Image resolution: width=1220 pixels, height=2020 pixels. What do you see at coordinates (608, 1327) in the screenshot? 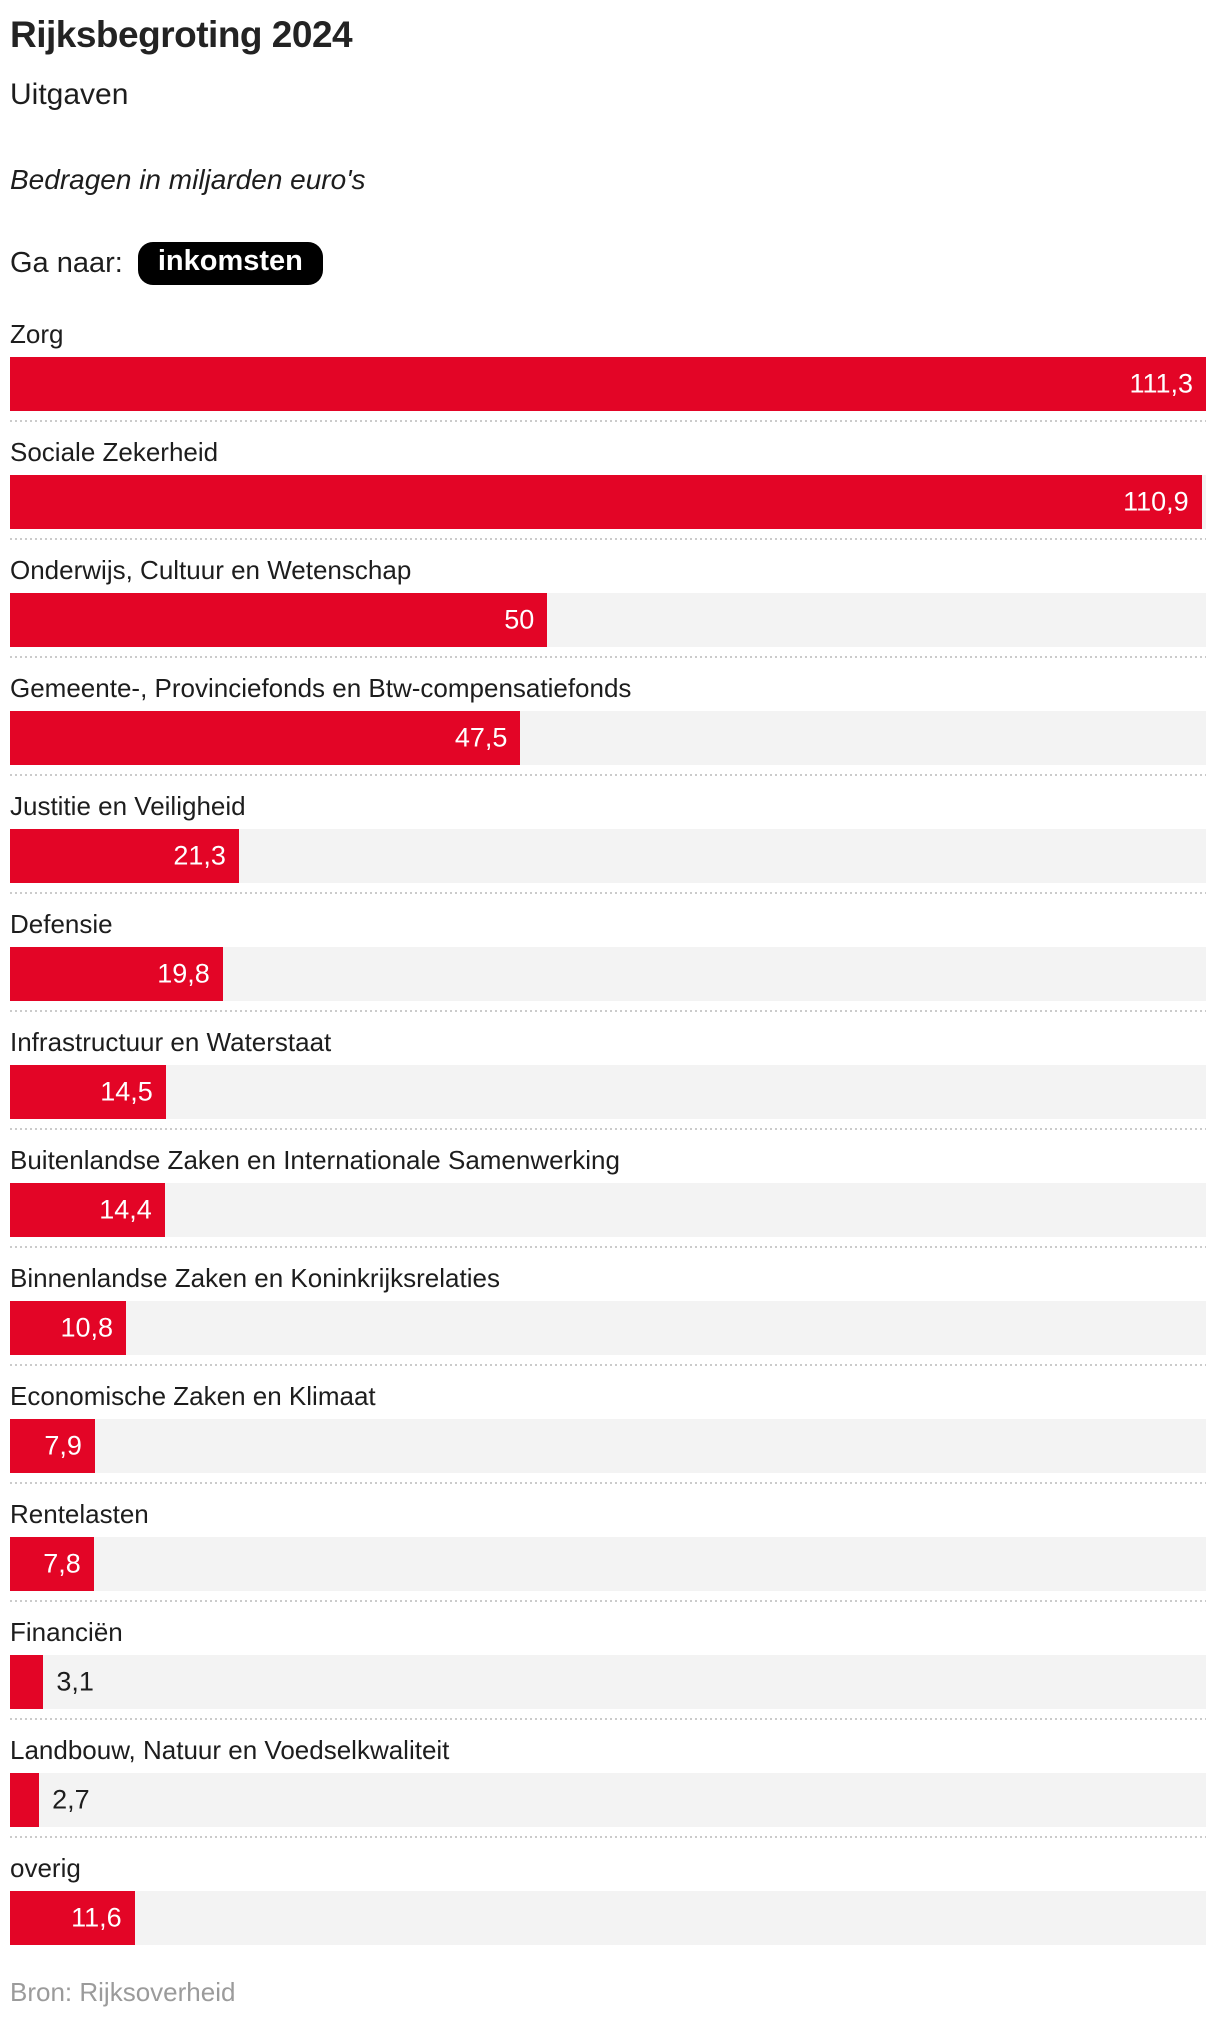
I see `bar-track: 10,8` at bounding box center [608, 1327].